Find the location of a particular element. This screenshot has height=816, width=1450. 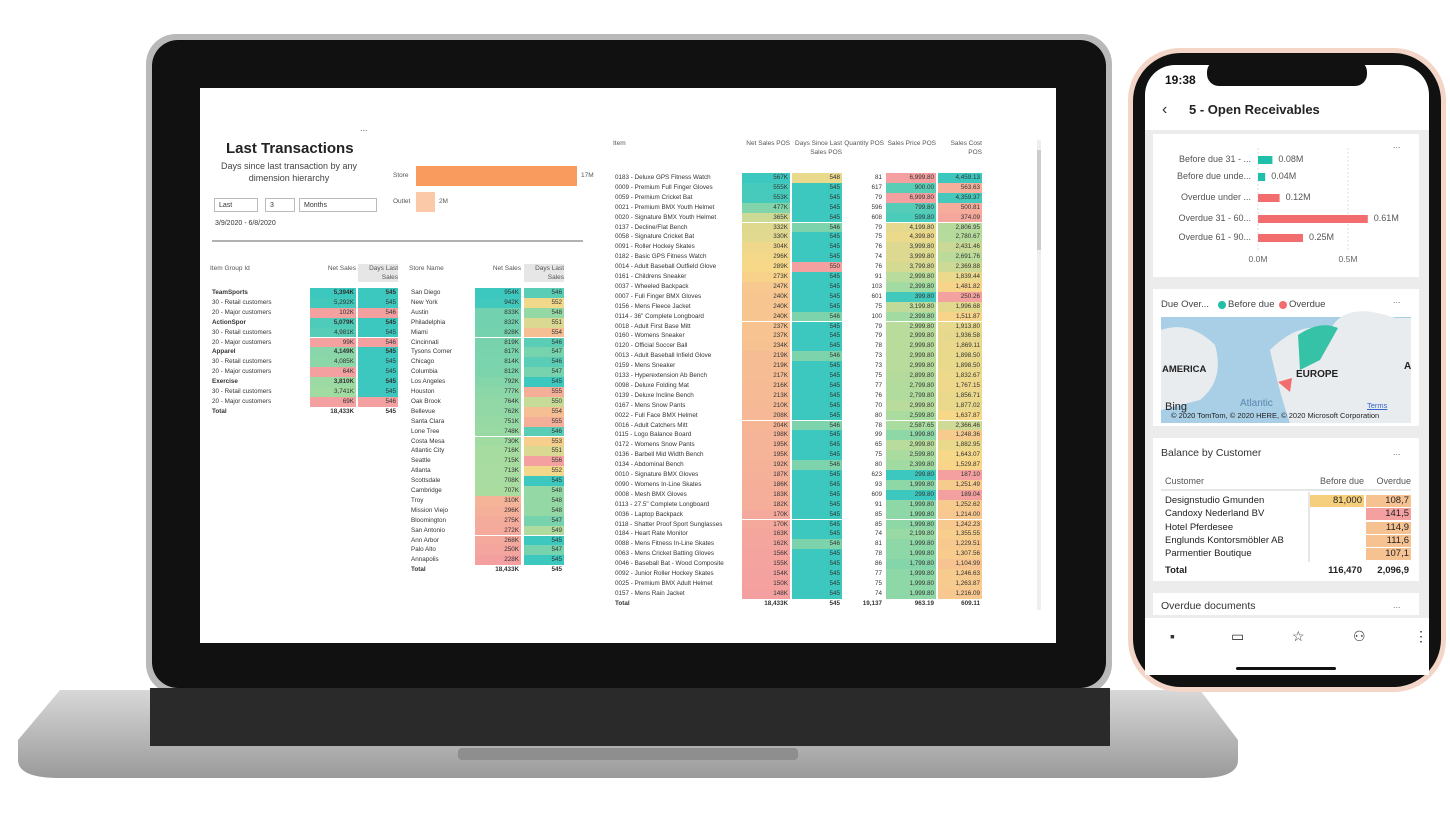

nav-icon: ▪ is located at coordinates (1172, 636).